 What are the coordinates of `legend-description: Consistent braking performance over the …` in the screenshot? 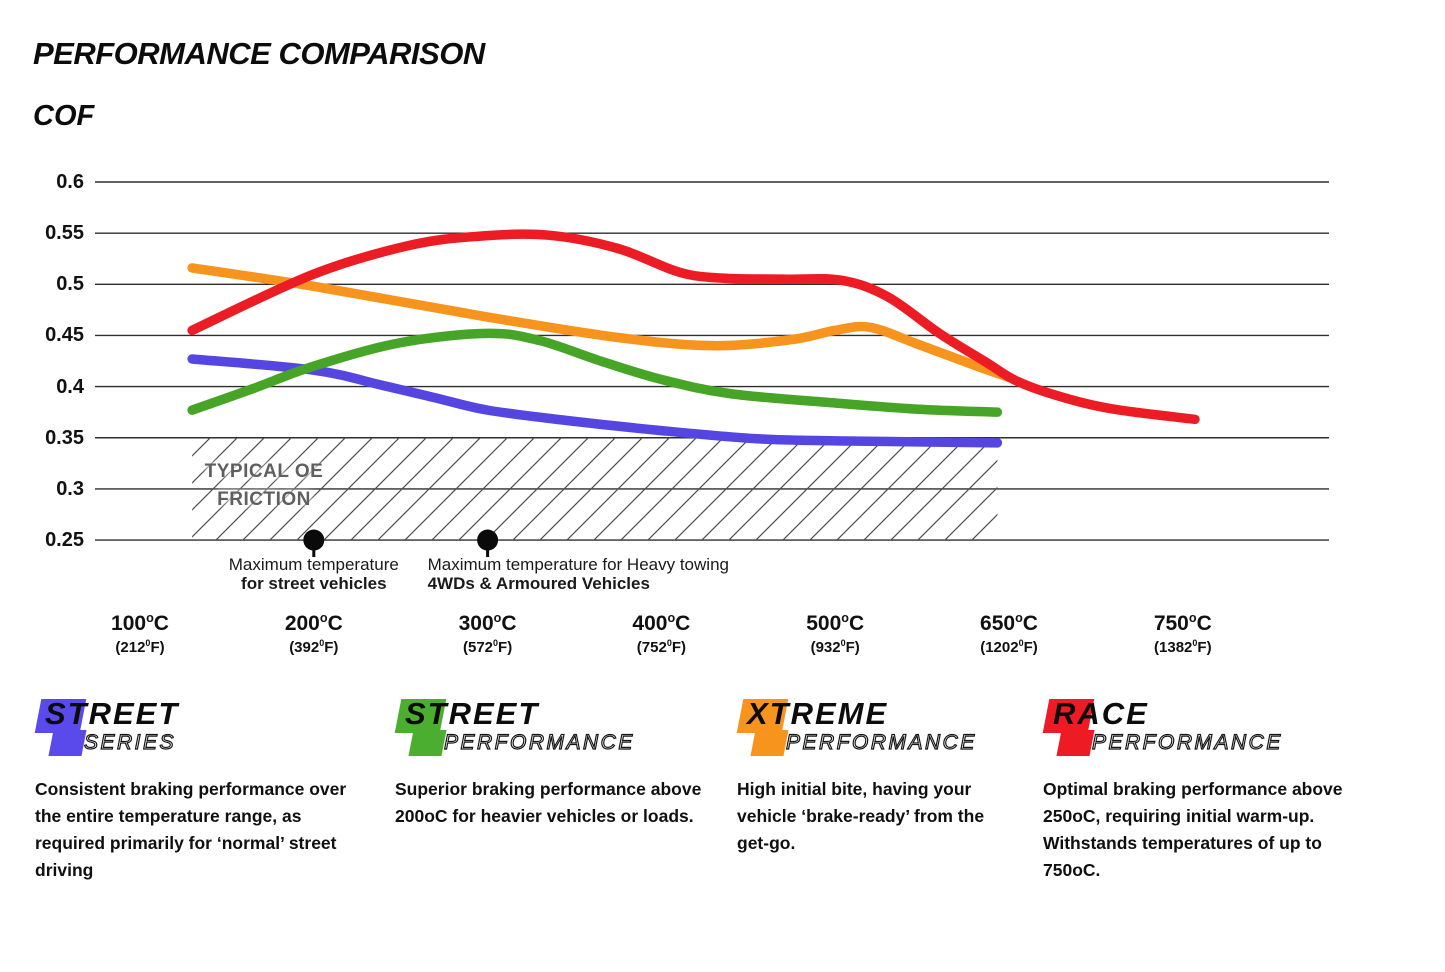 It's located at (191, 829).